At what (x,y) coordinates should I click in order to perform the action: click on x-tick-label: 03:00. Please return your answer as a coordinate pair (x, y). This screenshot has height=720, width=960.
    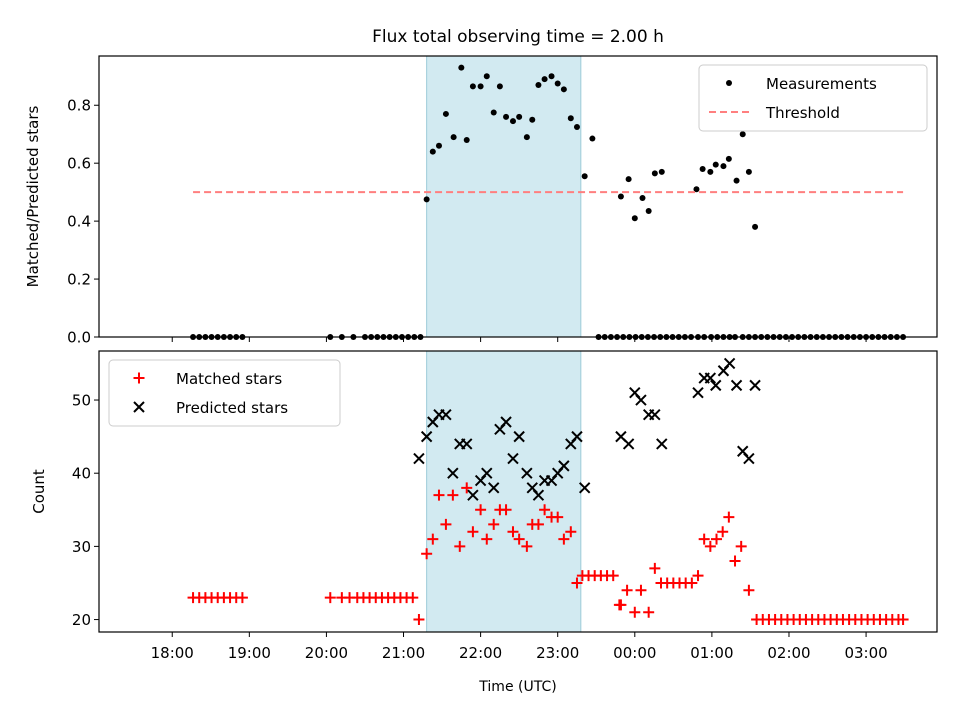
    Looking at the image, I should click on (865, 653).